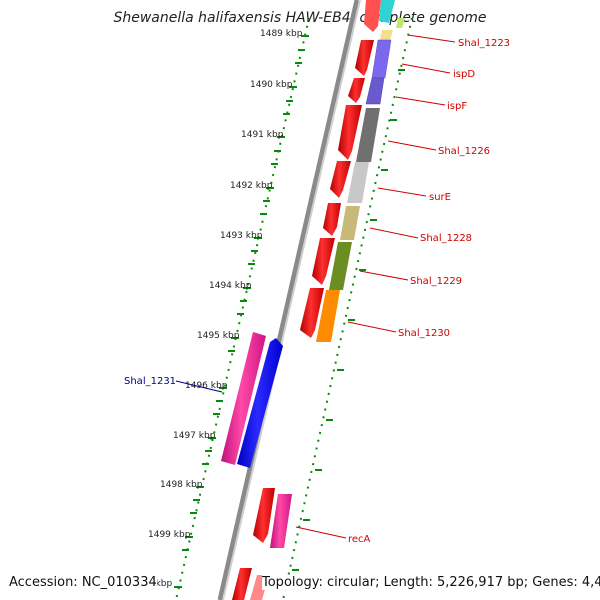 The image size is (600, 600). Describe the element at coordinates (424, 333) in the screenshot. I see `gene-label-shal-1230: Shal_1230` at that location.